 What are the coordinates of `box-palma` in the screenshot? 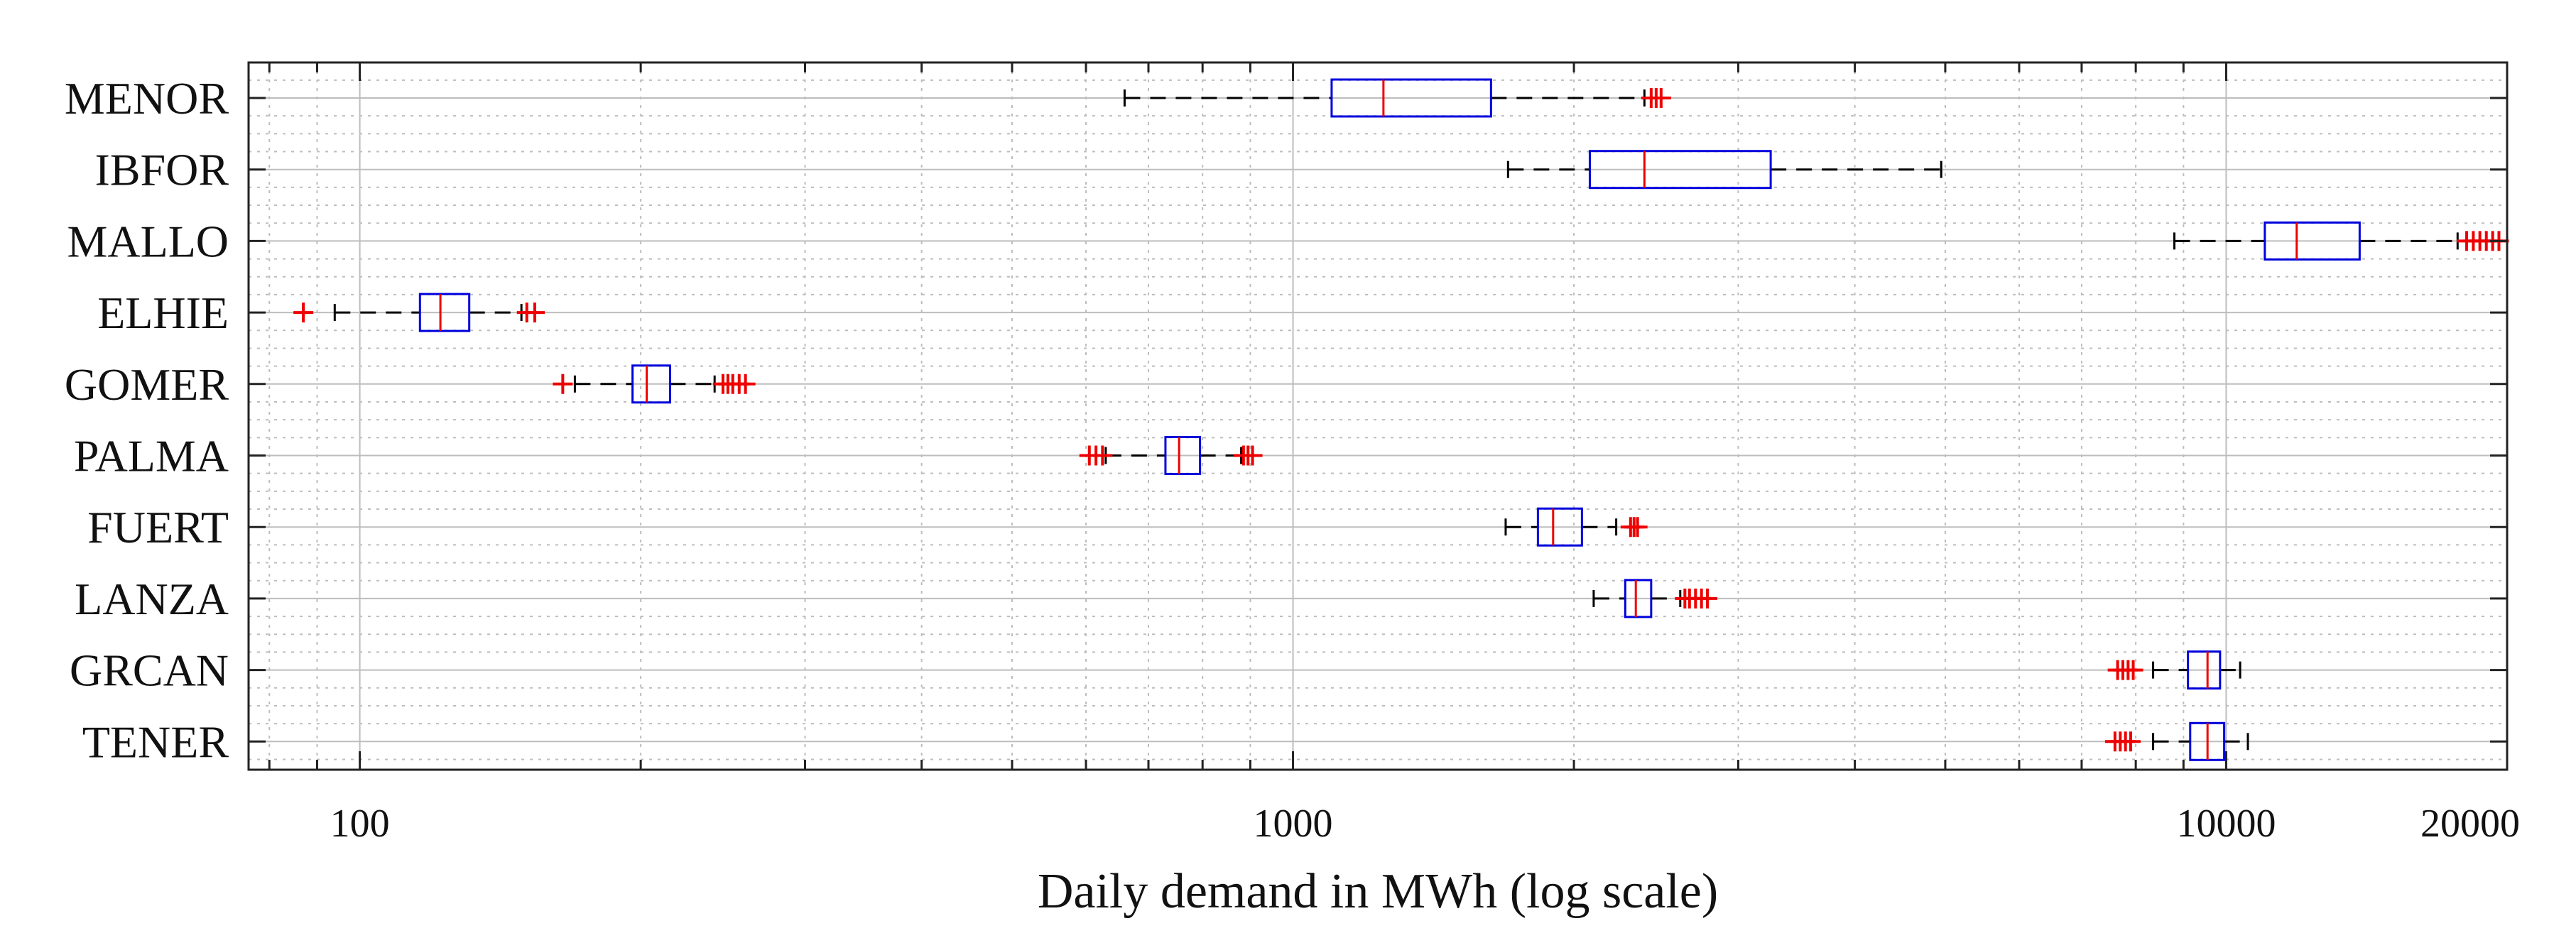 It's located at (1171, 455).